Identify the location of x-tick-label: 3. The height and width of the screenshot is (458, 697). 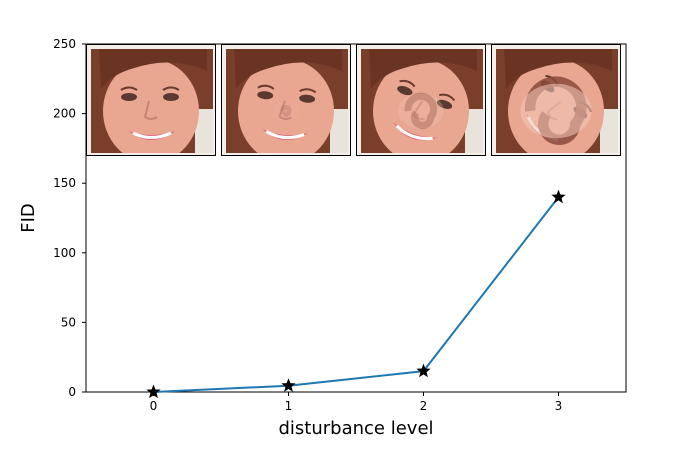
(559, 406).